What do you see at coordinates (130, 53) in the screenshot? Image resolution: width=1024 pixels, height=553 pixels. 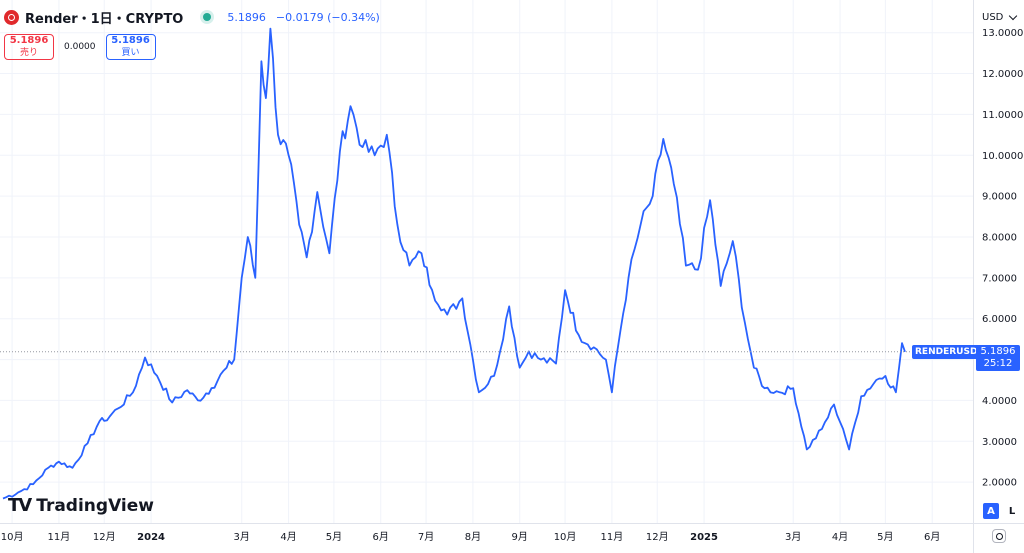 I see `buy-label: 買い` at bounding box center [130, 53].